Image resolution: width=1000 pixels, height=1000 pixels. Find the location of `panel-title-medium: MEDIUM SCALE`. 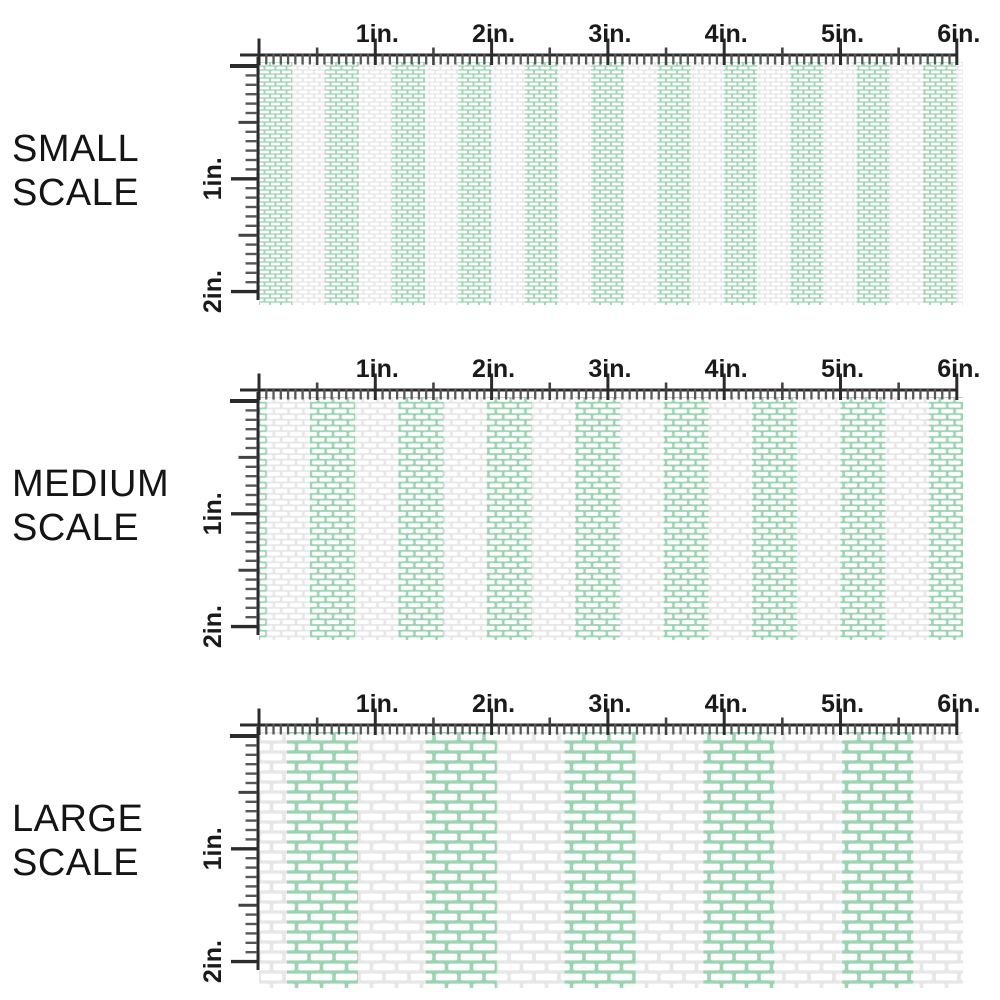

panel-title-medium: MEDIUM SCALE is located at coordinates (90, 506).